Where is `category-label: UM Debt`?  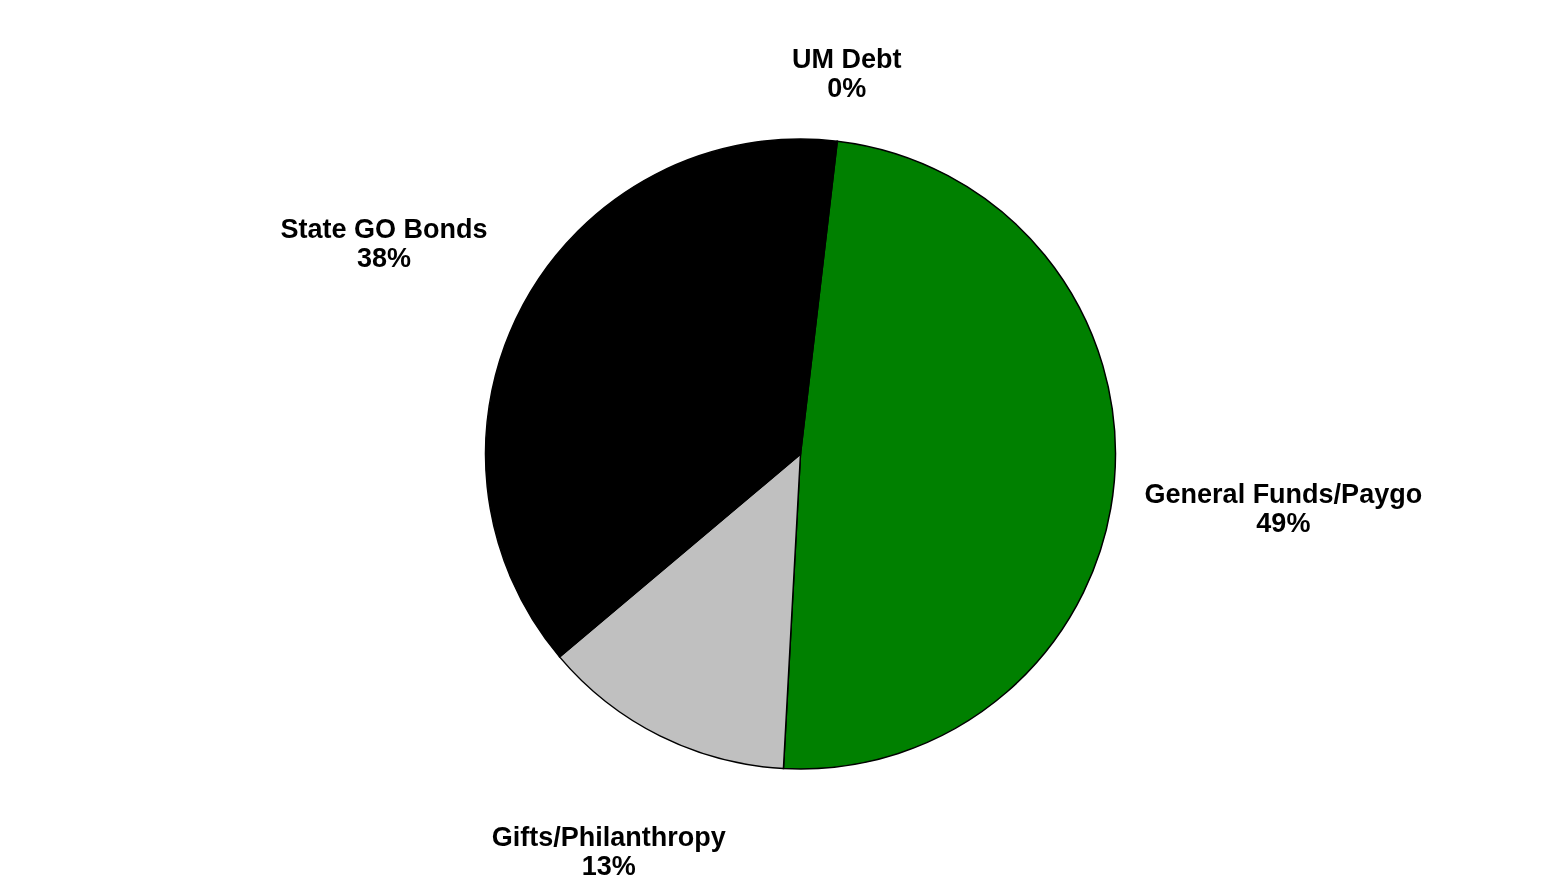 category-label: UM Debt is located at coordinates (847, 59).